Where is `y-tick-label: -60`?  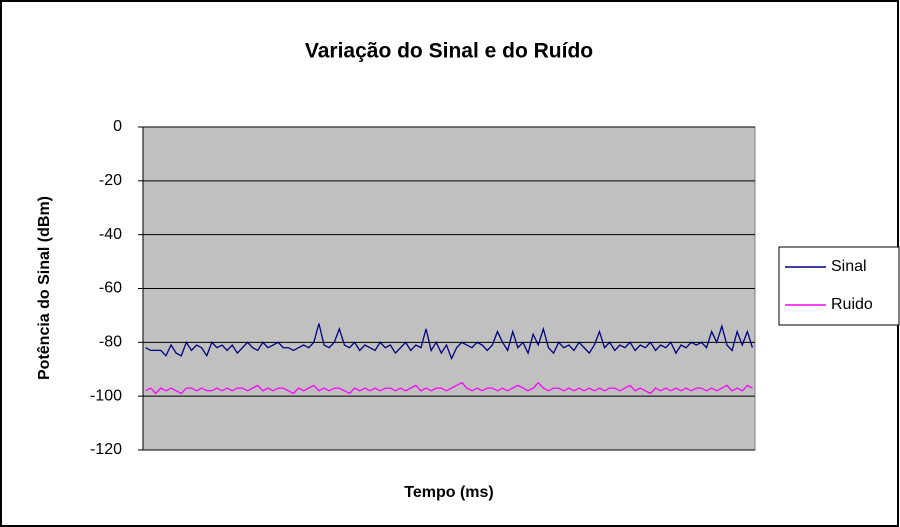 y-tick-label: -60 is located at coordinates (110, 288).